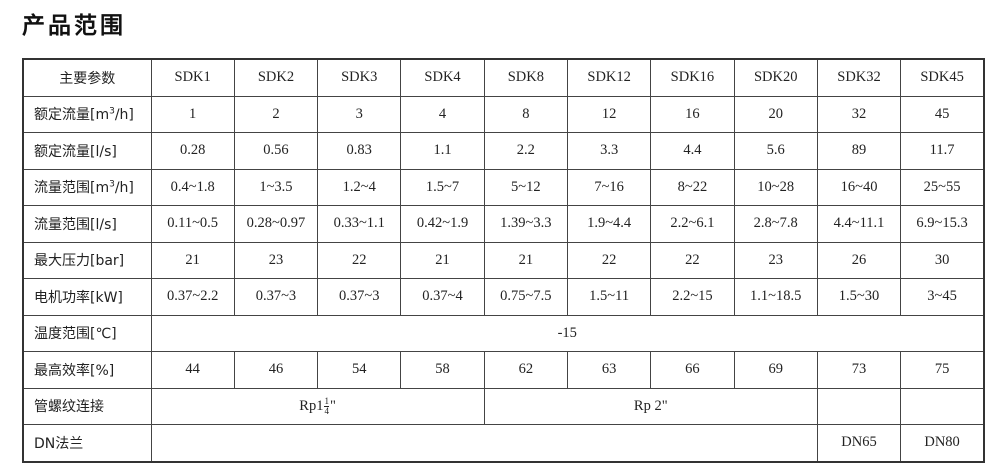 This screenshot has width=1002, height=472. I want to click on column-header: SDK2, so click(276, 77).